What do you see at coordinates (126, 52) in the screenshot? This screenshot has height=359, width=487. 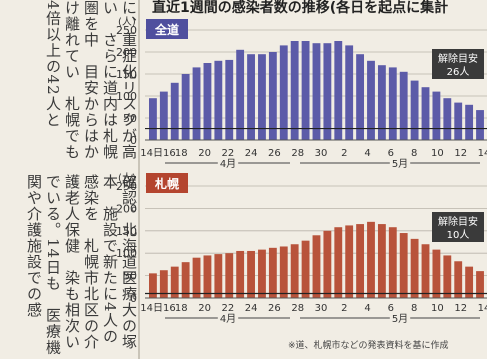 I see `top-ytick-label: 200` at bounding box center [126, 52].